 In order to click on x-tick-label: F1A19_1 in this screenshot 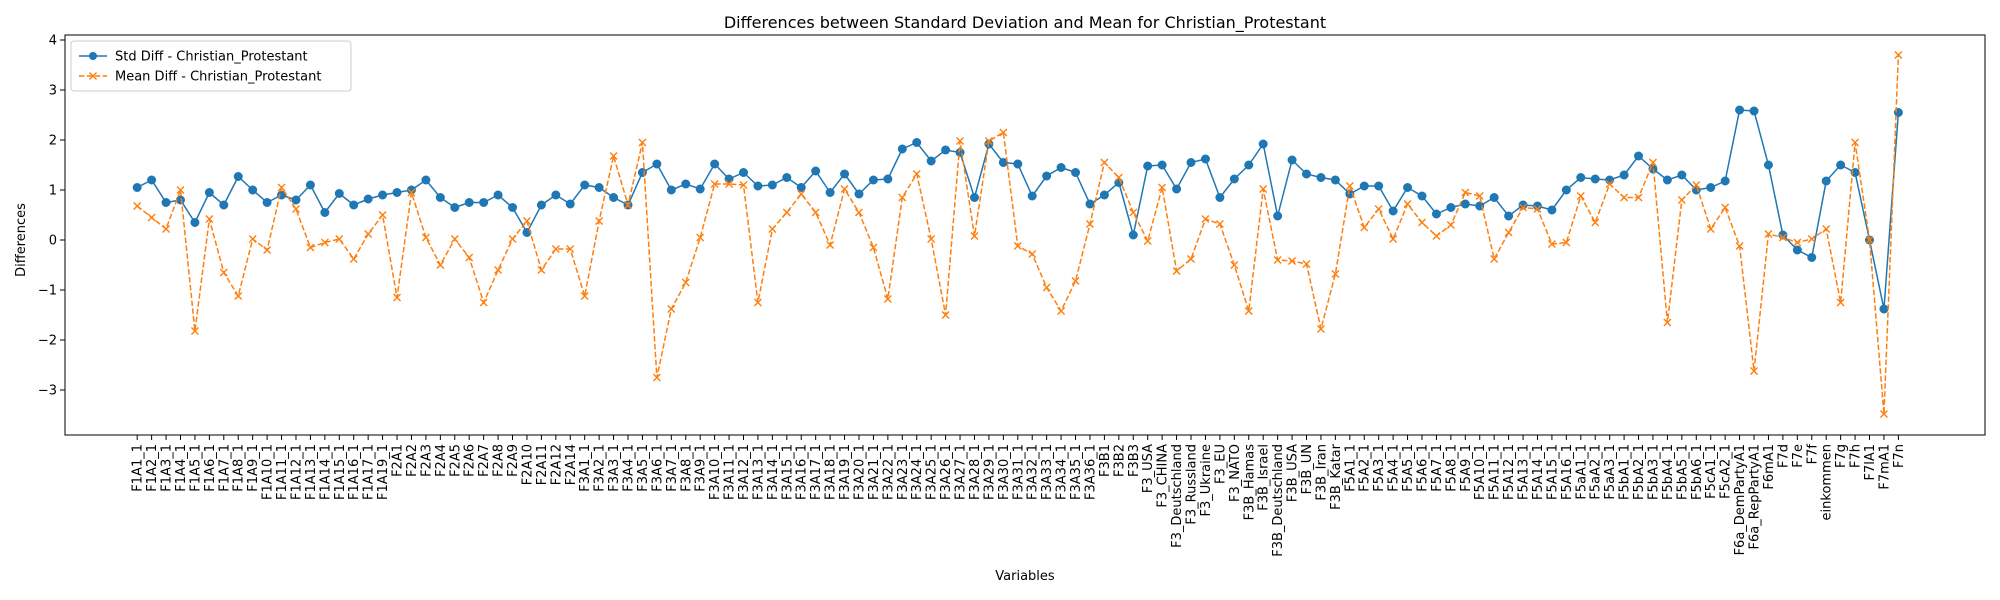, I will do `click(383, 472)`.